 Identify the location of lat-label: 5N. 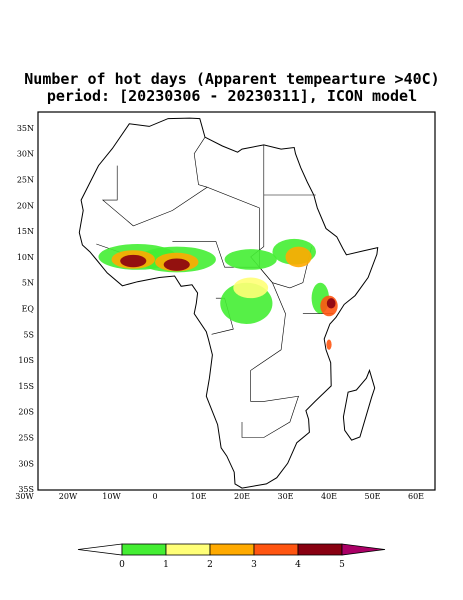
(28, 283).